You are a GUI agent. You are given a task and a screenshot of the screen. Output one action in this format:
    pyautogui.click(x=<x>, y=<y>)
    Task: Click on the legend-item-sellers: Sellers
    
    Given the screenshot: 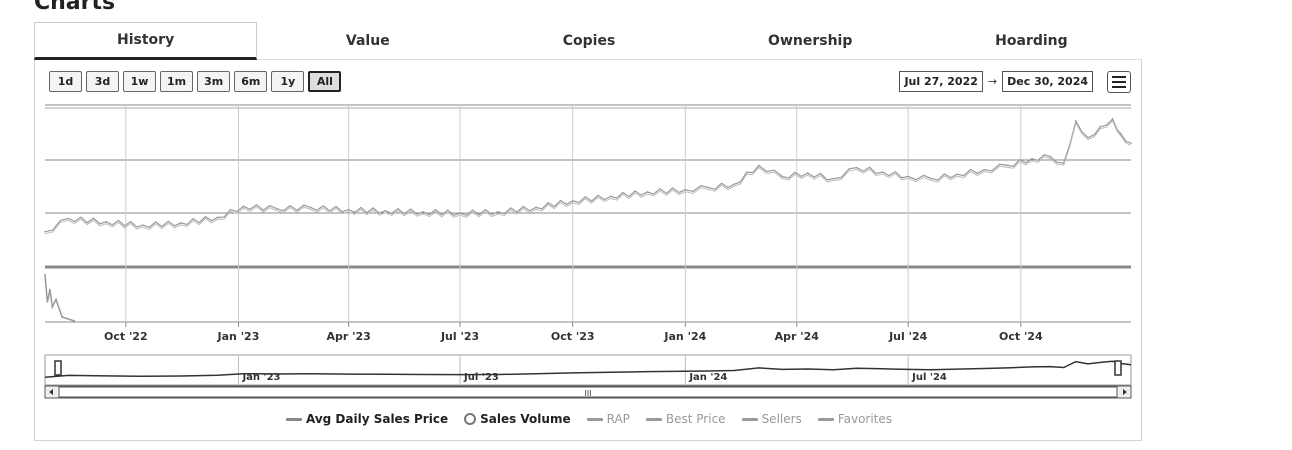 What is the action you would take?
    pyautogui.click(x=771, y=419)
    